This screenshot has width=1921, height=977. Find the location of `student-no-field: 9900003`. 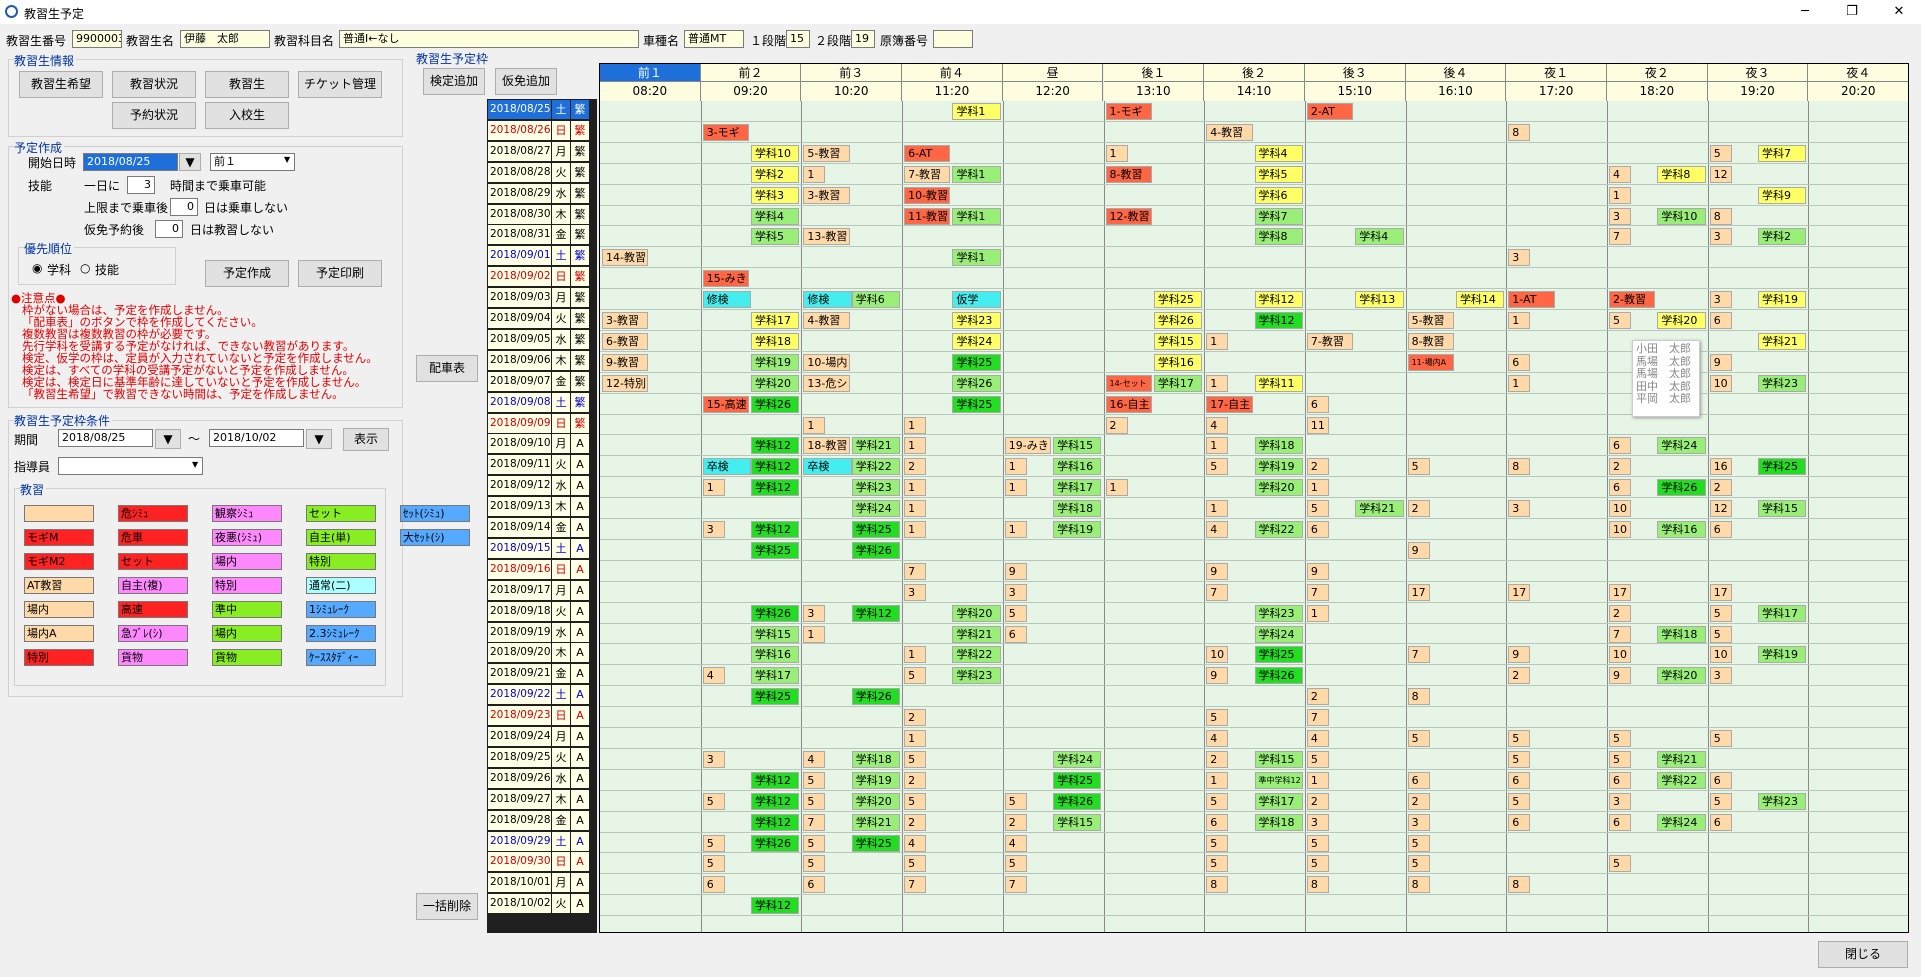

student-no-field: 9900003 is located at coordinates (97, 39).